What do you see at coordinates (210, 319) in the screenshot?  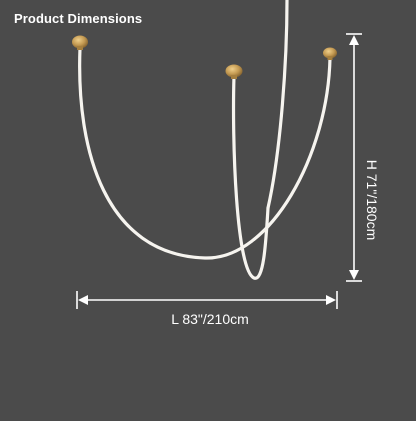 I see `width-dimension-label: L 83"/210cm` at bounding box center [210, 319].